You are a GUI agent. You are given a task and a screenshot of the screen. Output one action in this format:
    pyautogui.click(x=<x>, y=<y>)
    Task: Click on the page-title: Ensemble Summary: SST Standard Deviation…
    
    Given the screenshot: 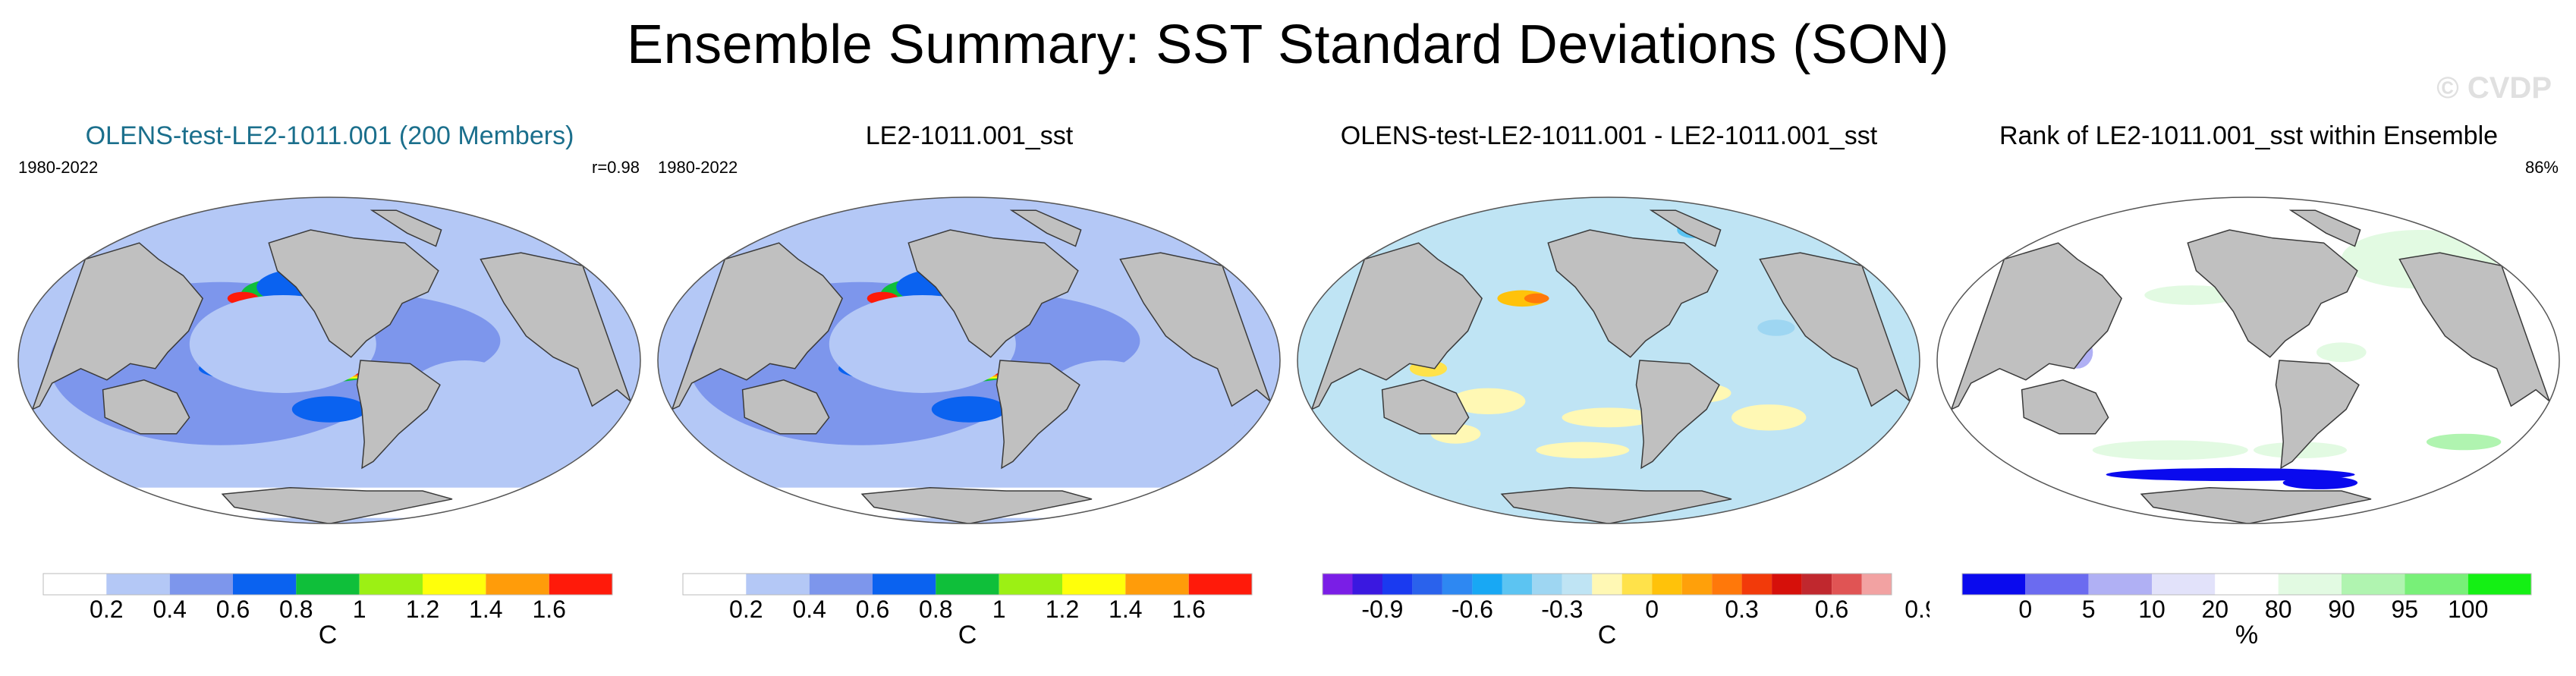 What is the action you would take?
    pyautogui.click(x=1288, y=44)
    